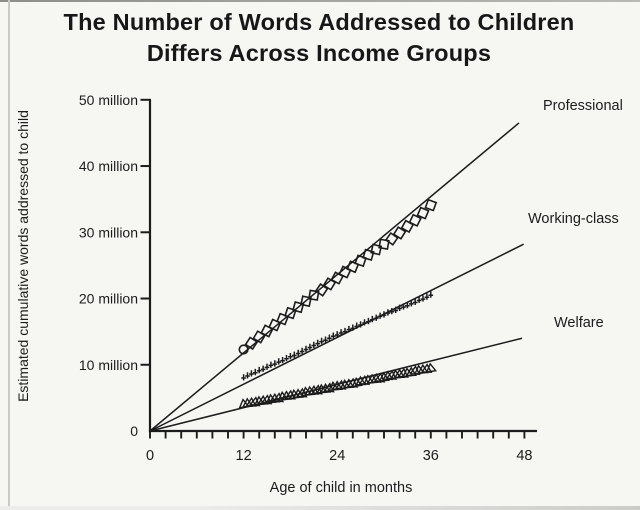  I want to click on y-axis-tick-label: 0, so click(134, 431).